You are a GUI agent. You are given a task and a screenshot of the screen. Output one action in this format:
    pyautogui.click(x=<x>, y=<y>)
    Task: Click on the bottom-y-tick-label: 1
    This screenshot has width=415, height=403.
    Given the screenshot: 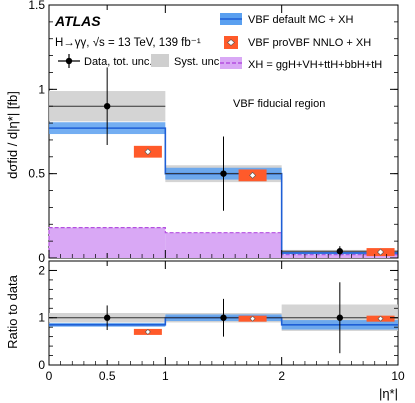 What is the action you would take?
    pyautogui.click(x=41, y=318)
    